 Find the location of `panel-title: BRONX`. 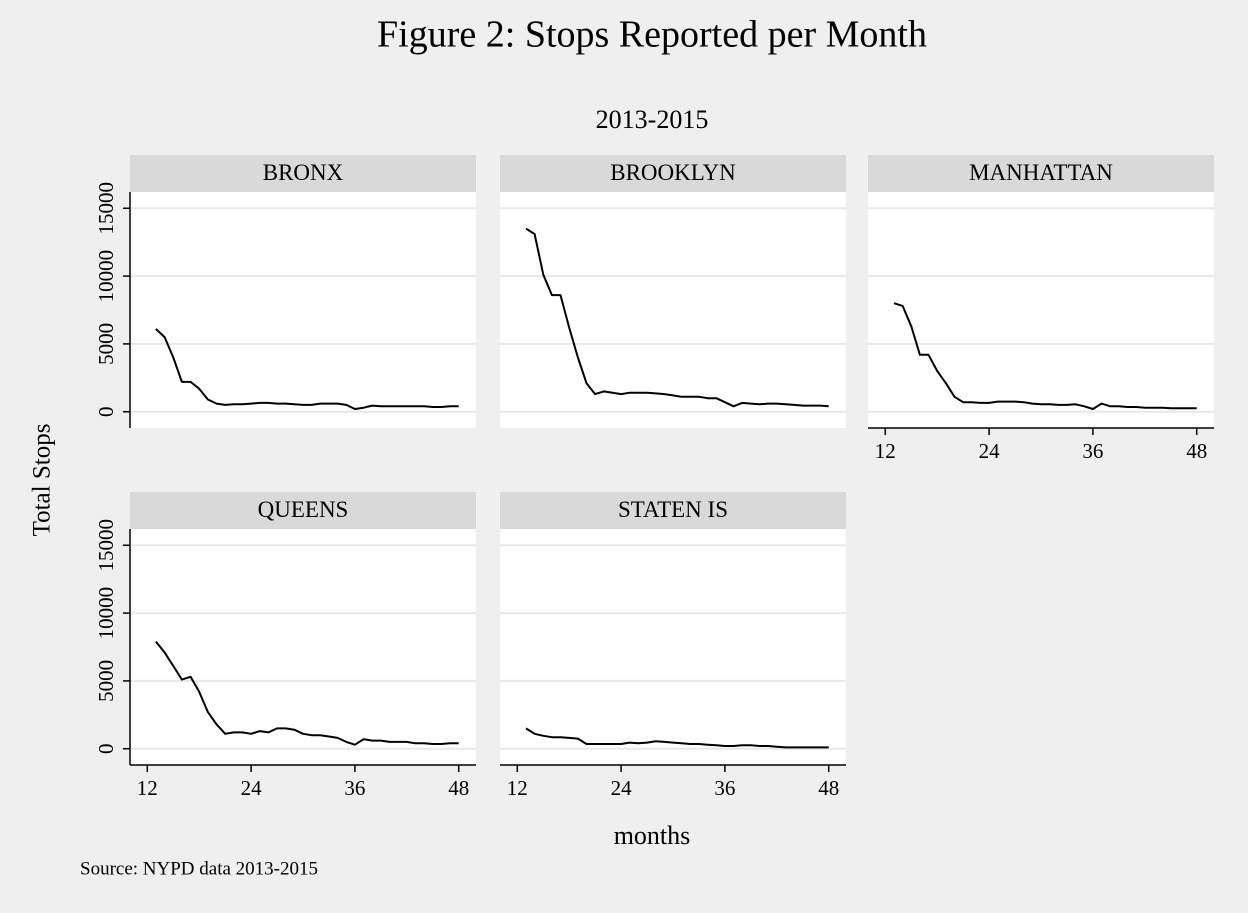

panel-title: BRONX is located at coordinates (303, 172).